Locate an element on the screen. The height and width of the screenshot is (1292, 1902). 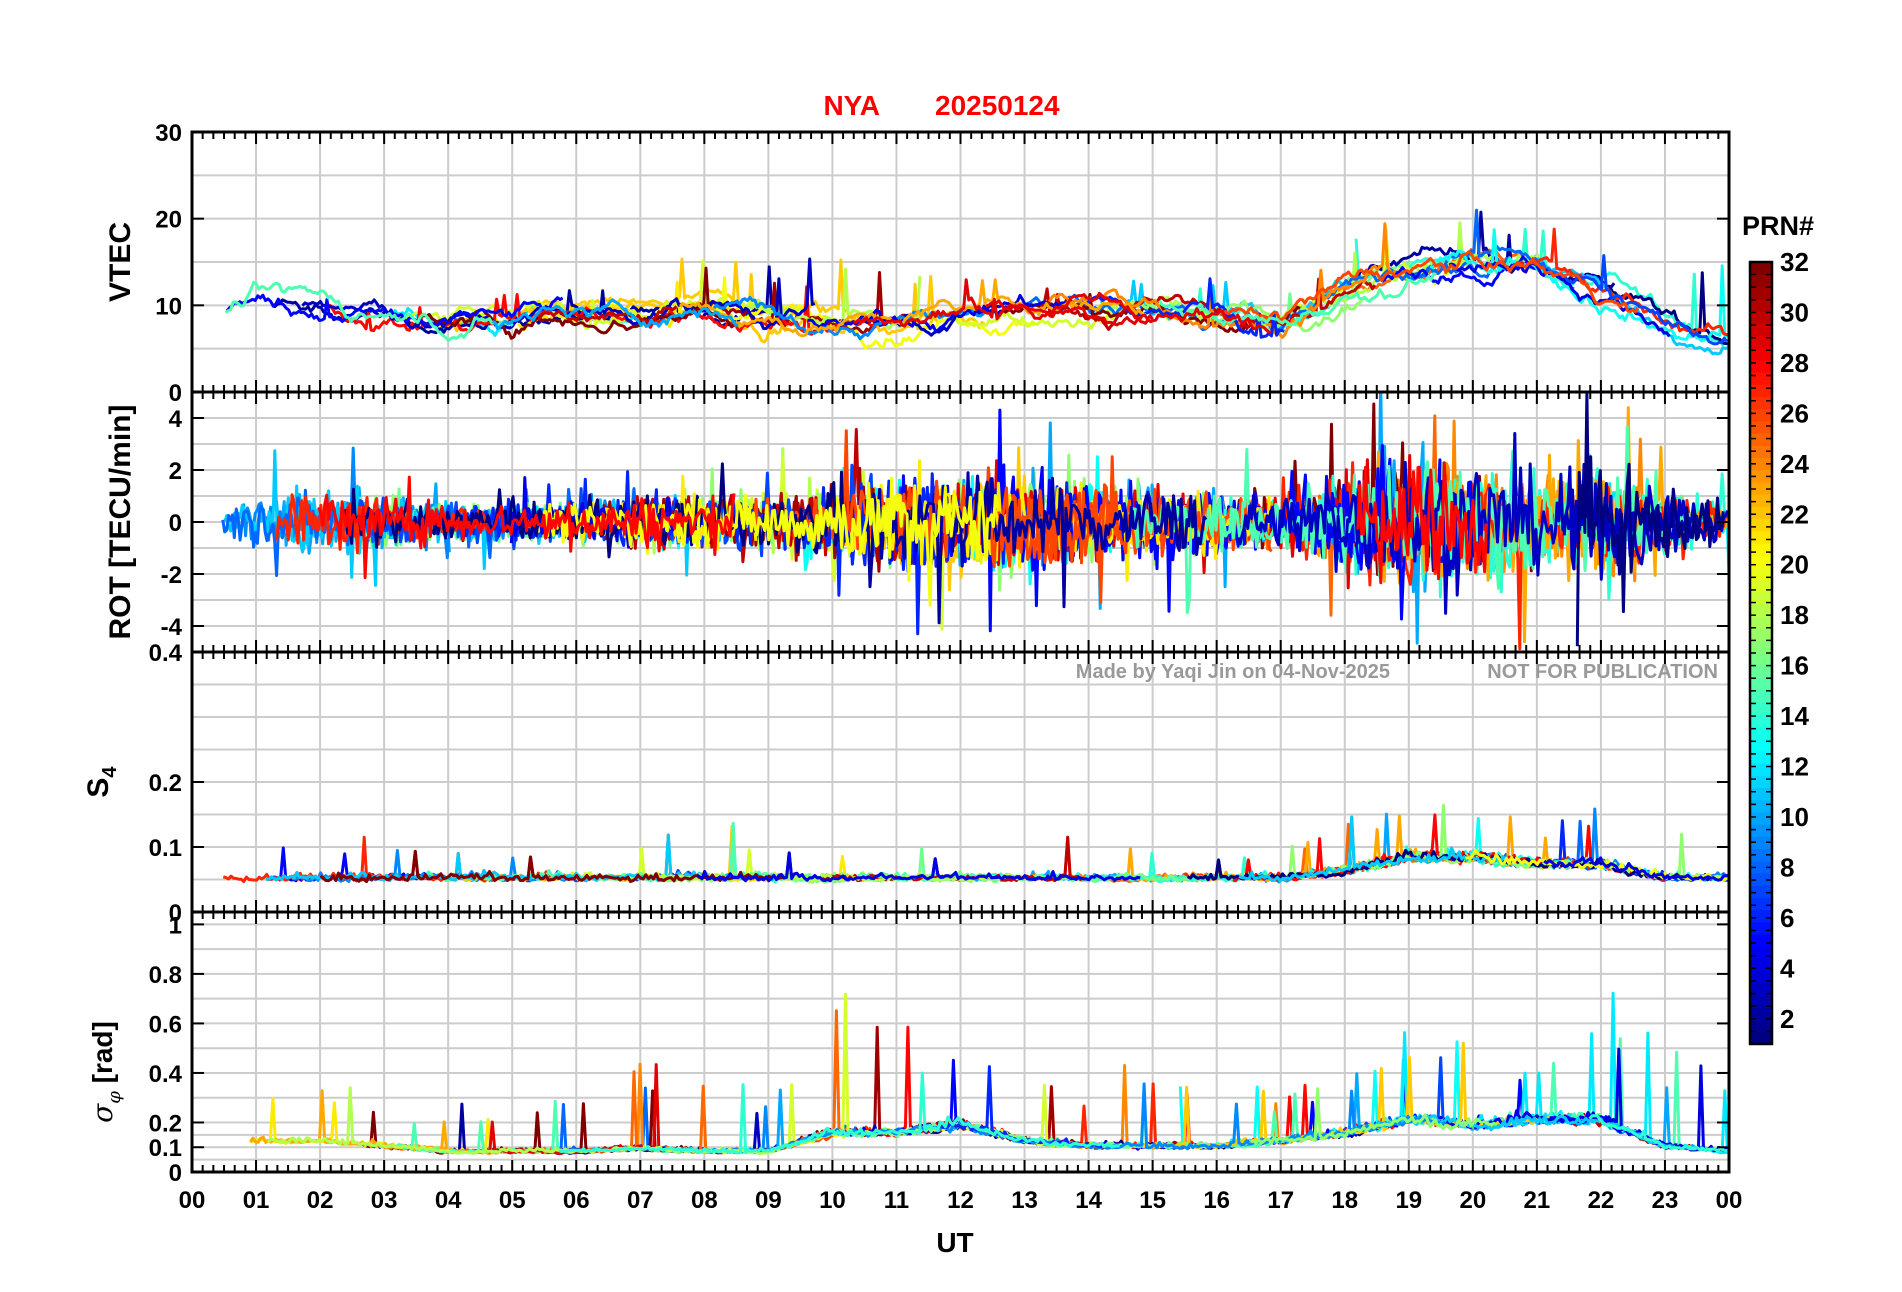
y-tick-label: 2 is located at coordinates (175, 471).